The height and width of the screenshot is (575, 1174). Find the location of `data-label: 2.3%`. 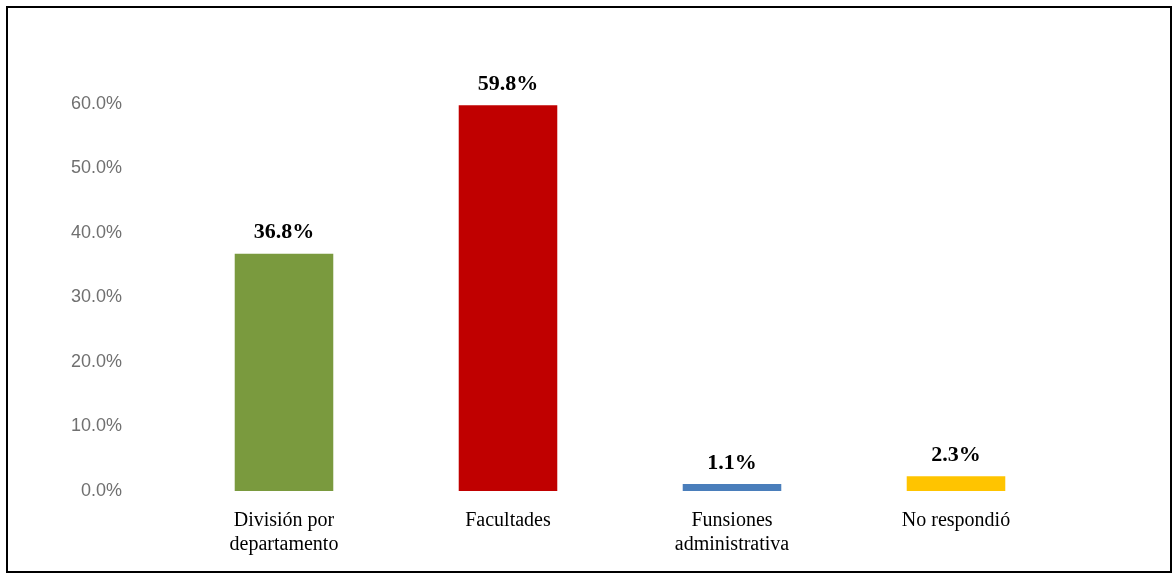

data-label: 2.3% is located at coordinates (956, 453).